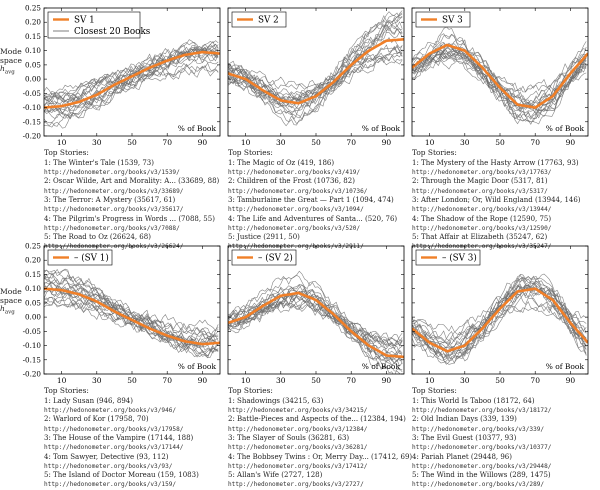 This screenshot has width=600, height=490. What do you see at coordinates (482, 173) in the screenshot?
I see `story-link: http://hedonometer.org/books/v3/17763/` at bounding box center [482, 173].